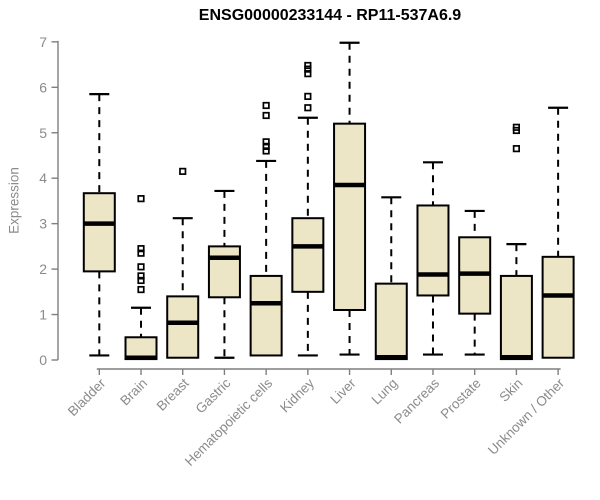 This screenshot has height=500, width=600. I want to click on x-category-label: Gastric, so click(213, 395).